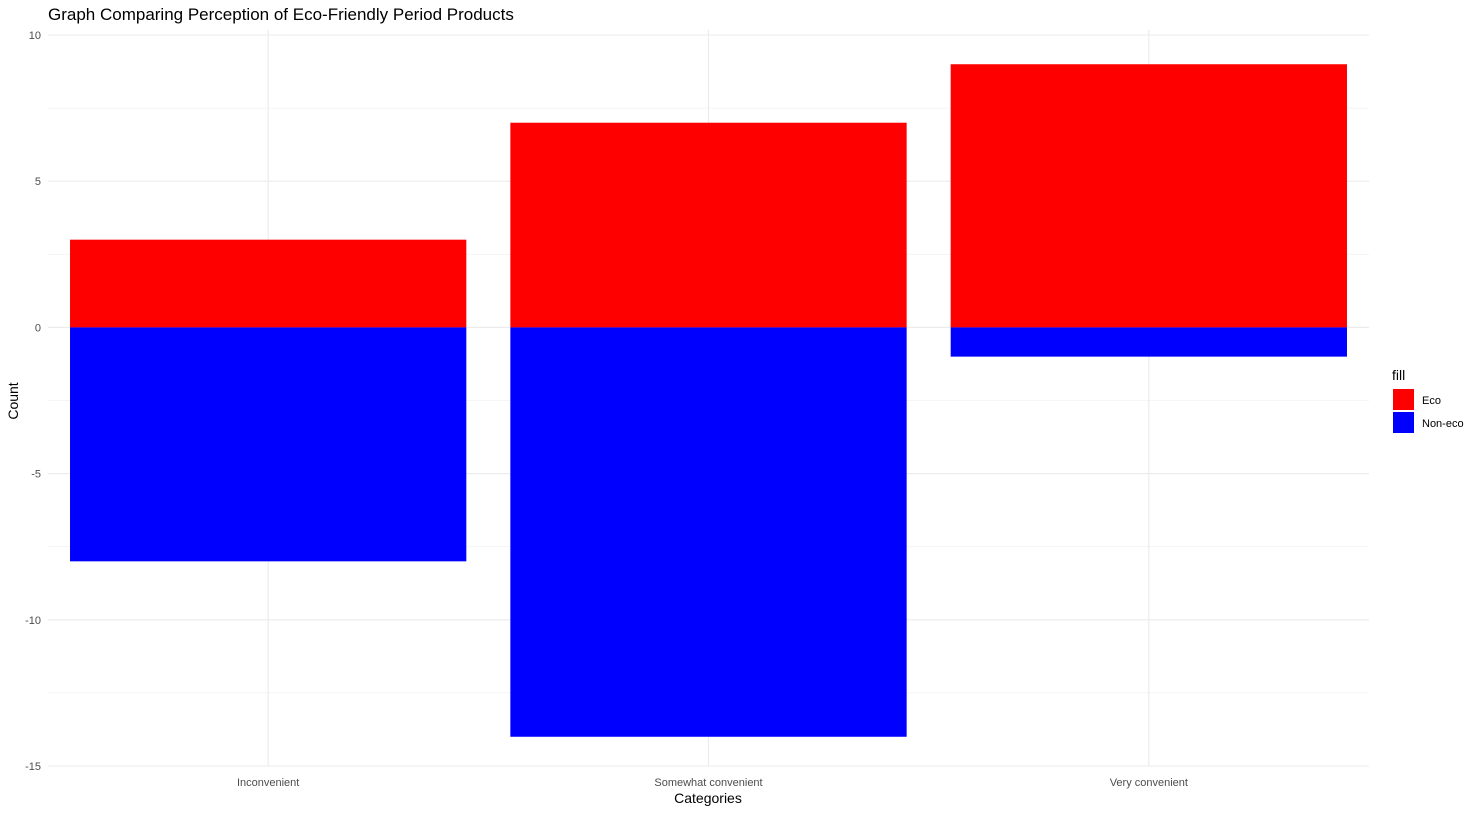 This screenshot has height=813, width=1481. I want to click on x-axis-title: Categories, so click(708, 798).